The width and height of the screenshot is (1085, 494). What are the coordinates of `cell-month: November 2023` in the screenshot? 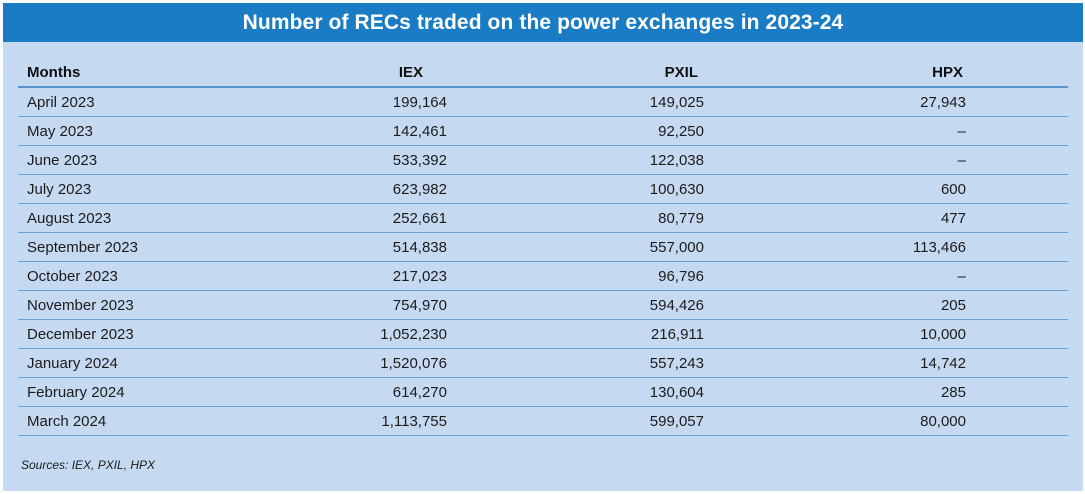 It's located at (80, 305).